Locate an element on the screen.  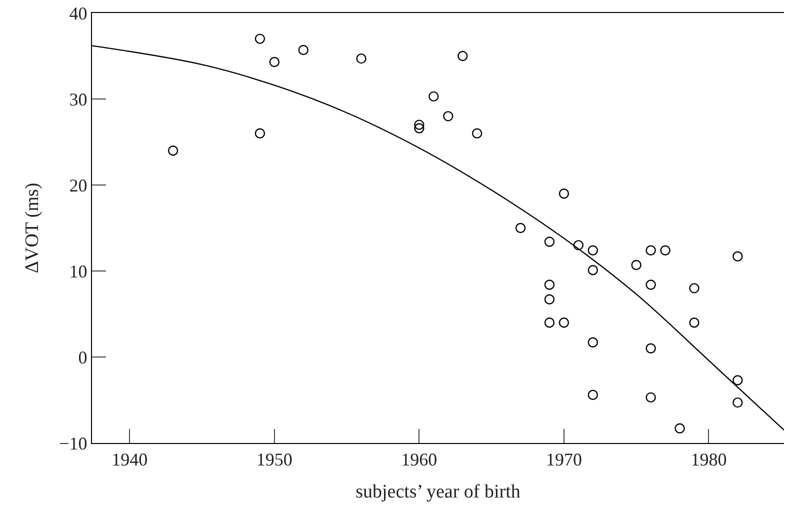
x-tick-label: 1950 is located at coordinates (274, 460).